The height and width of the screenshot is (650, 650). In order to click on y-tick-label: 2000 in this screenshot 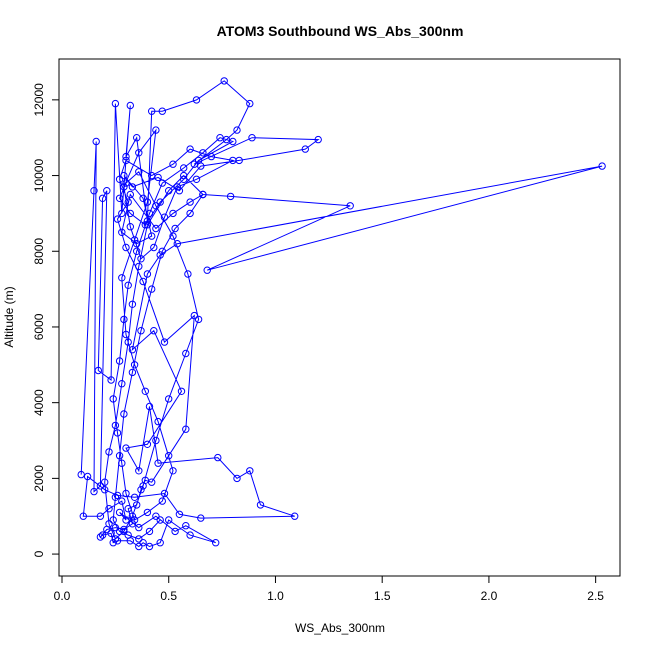, I will do `click(39, 478)`.